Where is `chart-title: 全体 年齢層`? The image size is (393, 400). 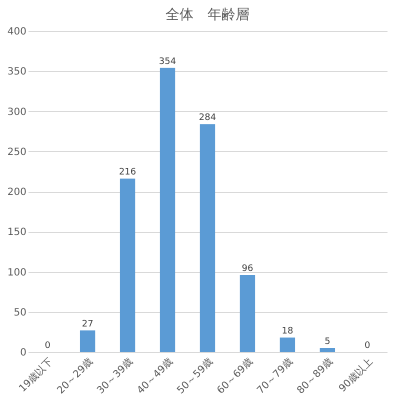 chart-title: 全体 年齢層 is located at coordinates (208, 15).